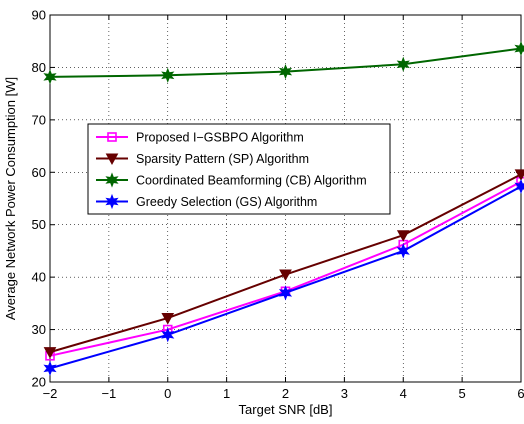 The width and height of the screenshot is (524, 424). Describe the element at coordinates (39, 329) in the screenshot. I see `y-tick-label: 30` at that location.